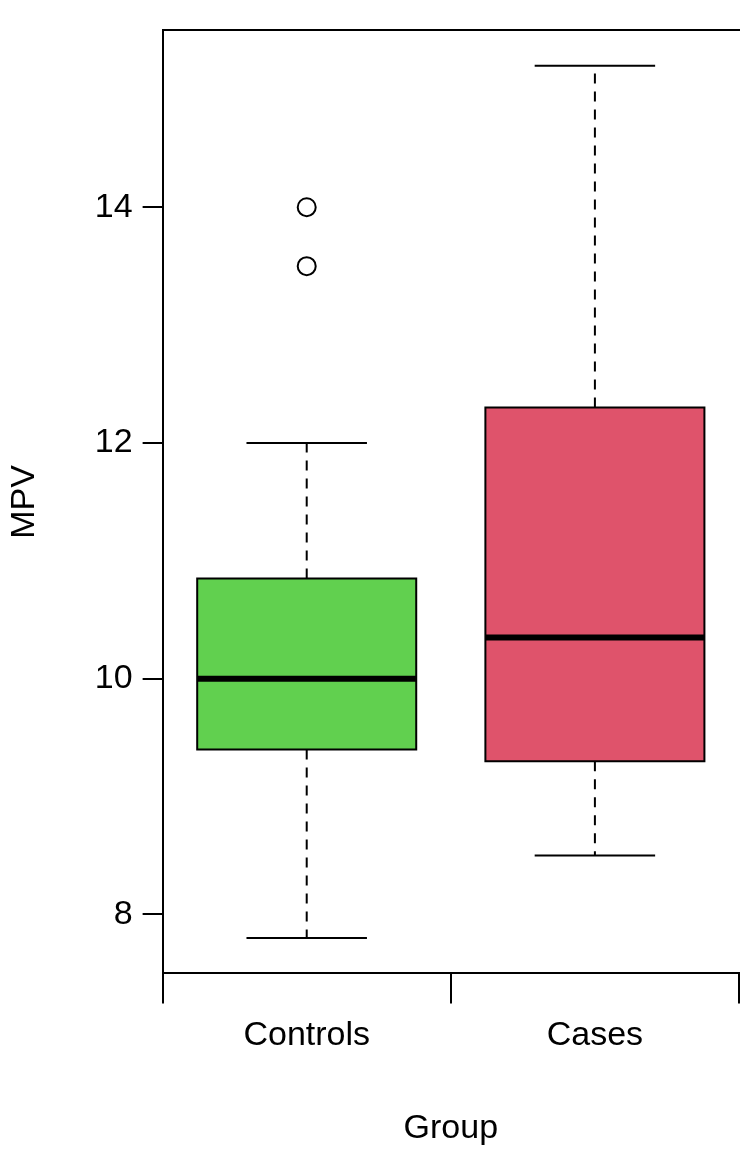  Describe the element at coordinates (451, 1125) in the screenshot. I see `x-axis-title: Group` at that location.